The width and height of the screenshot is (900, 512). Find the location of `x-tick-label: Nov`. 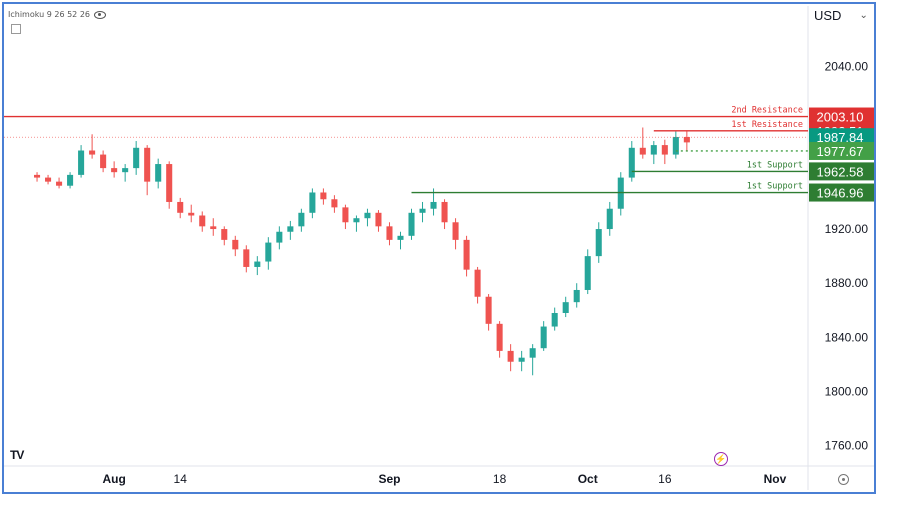

x-tick-label: Nov is located at coordinates (775, 479).